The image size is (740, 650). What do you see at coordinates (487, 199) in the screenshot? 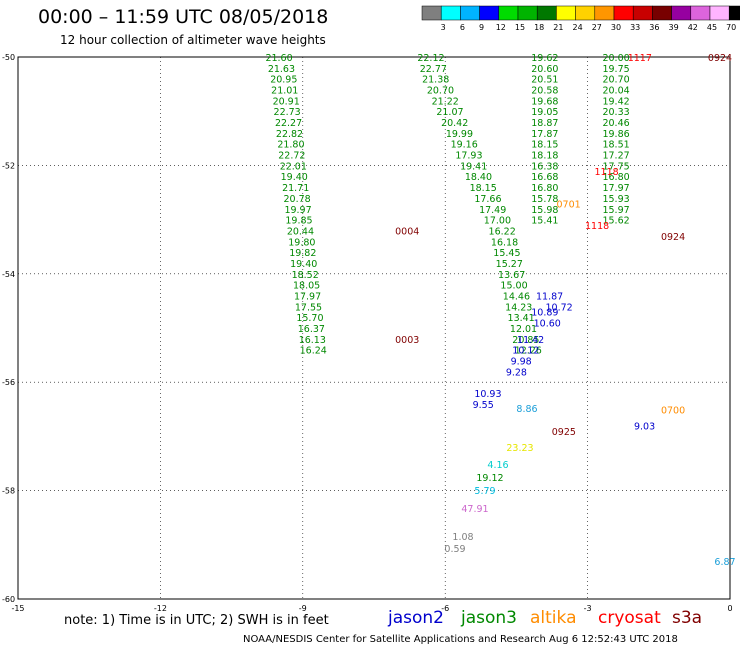
I see `data-point-jason3: 17.66` at bounding box center [487, 199].